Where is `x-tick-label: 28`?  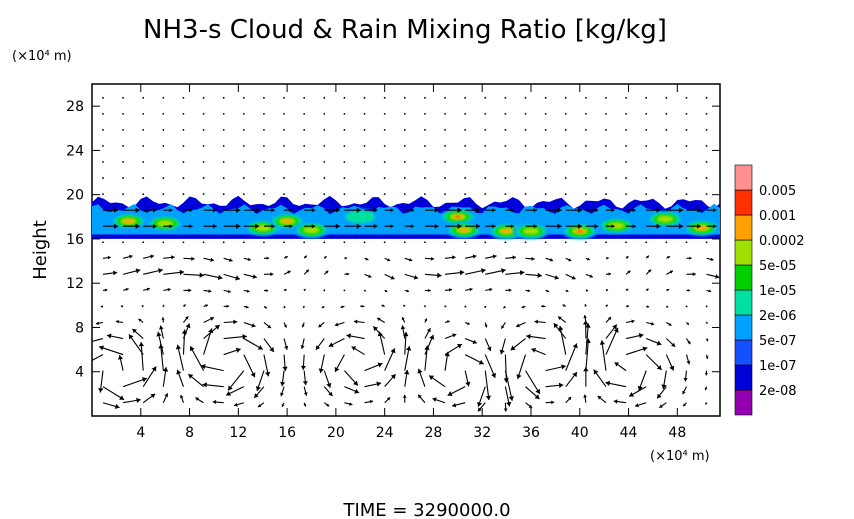
x-tick-label: 28 is located at coordinates (434, 433).